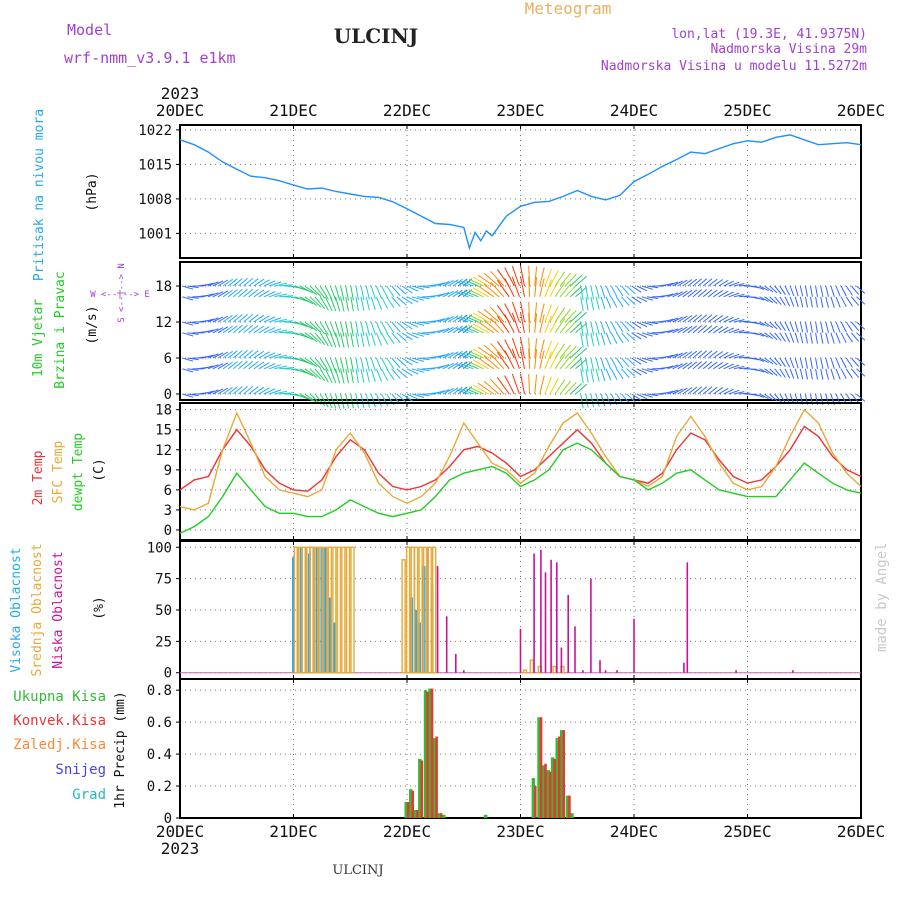  Describe the element at coordinates (407, 110) in the screenshot. I see `time-tick-top: 22DEC` at that location.